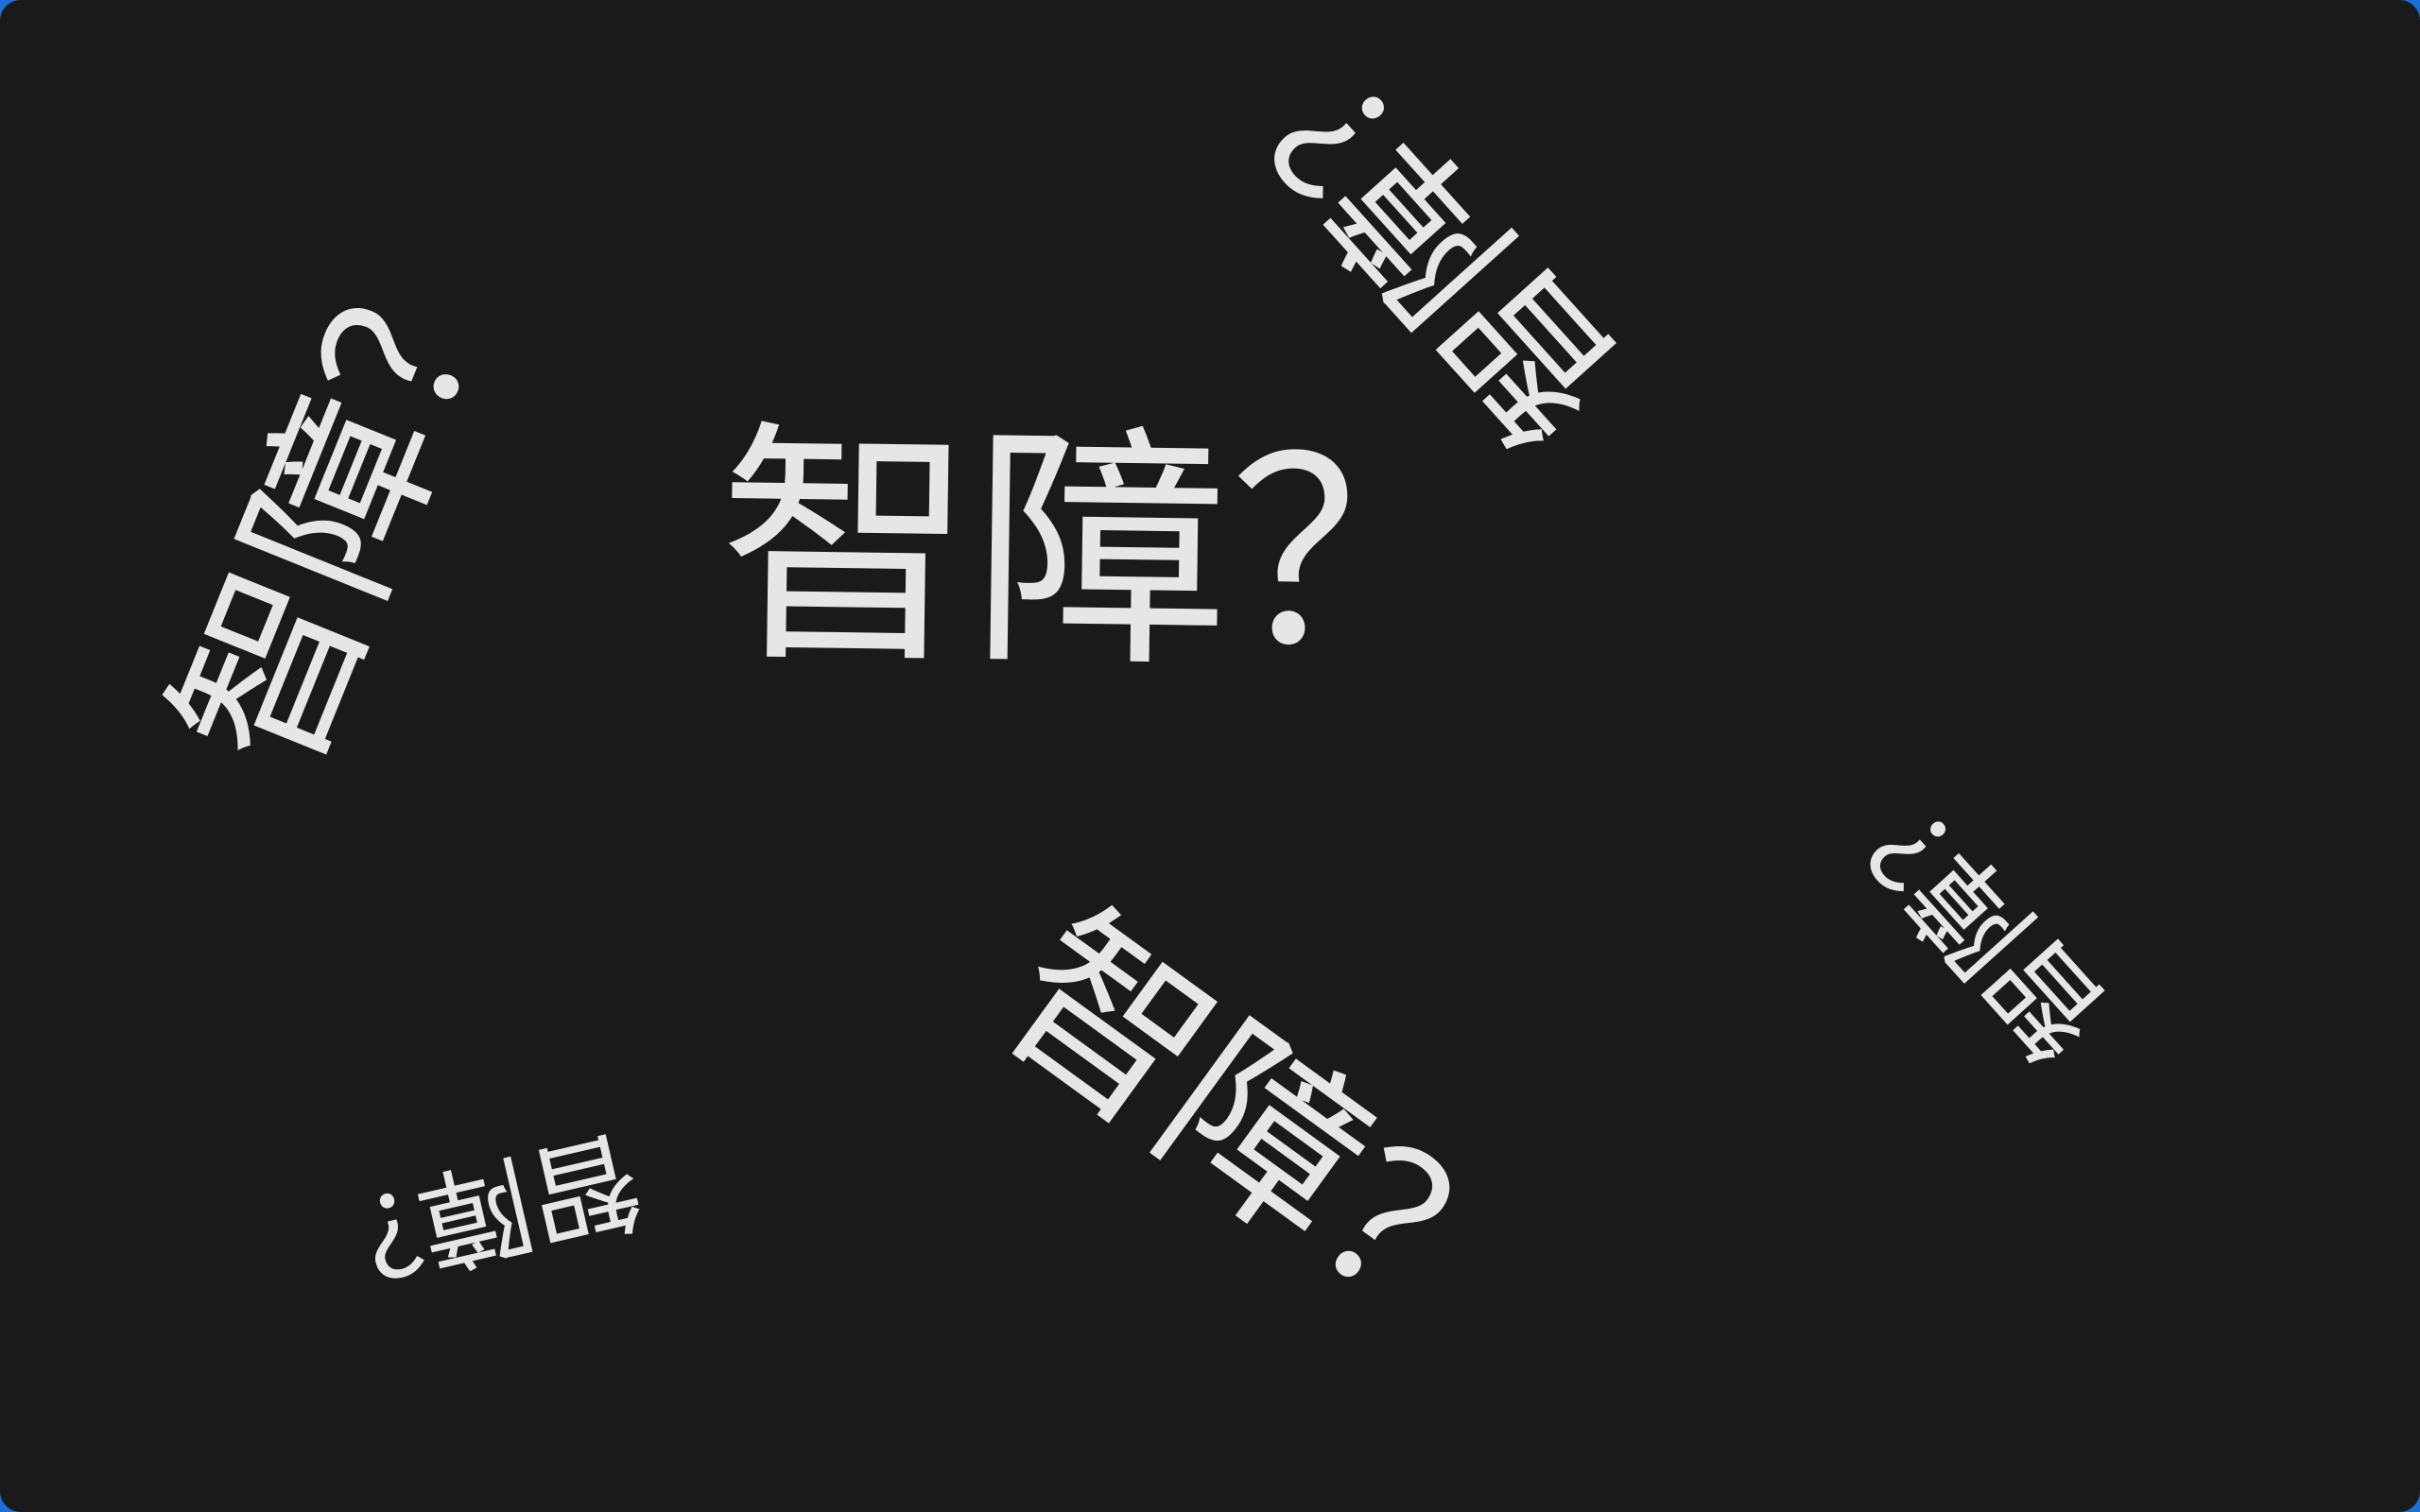  Describe the element at coordinates (475, 1213) in the screenshot. I see `phrase-bottom-left-rotated: 智障？` at that location.